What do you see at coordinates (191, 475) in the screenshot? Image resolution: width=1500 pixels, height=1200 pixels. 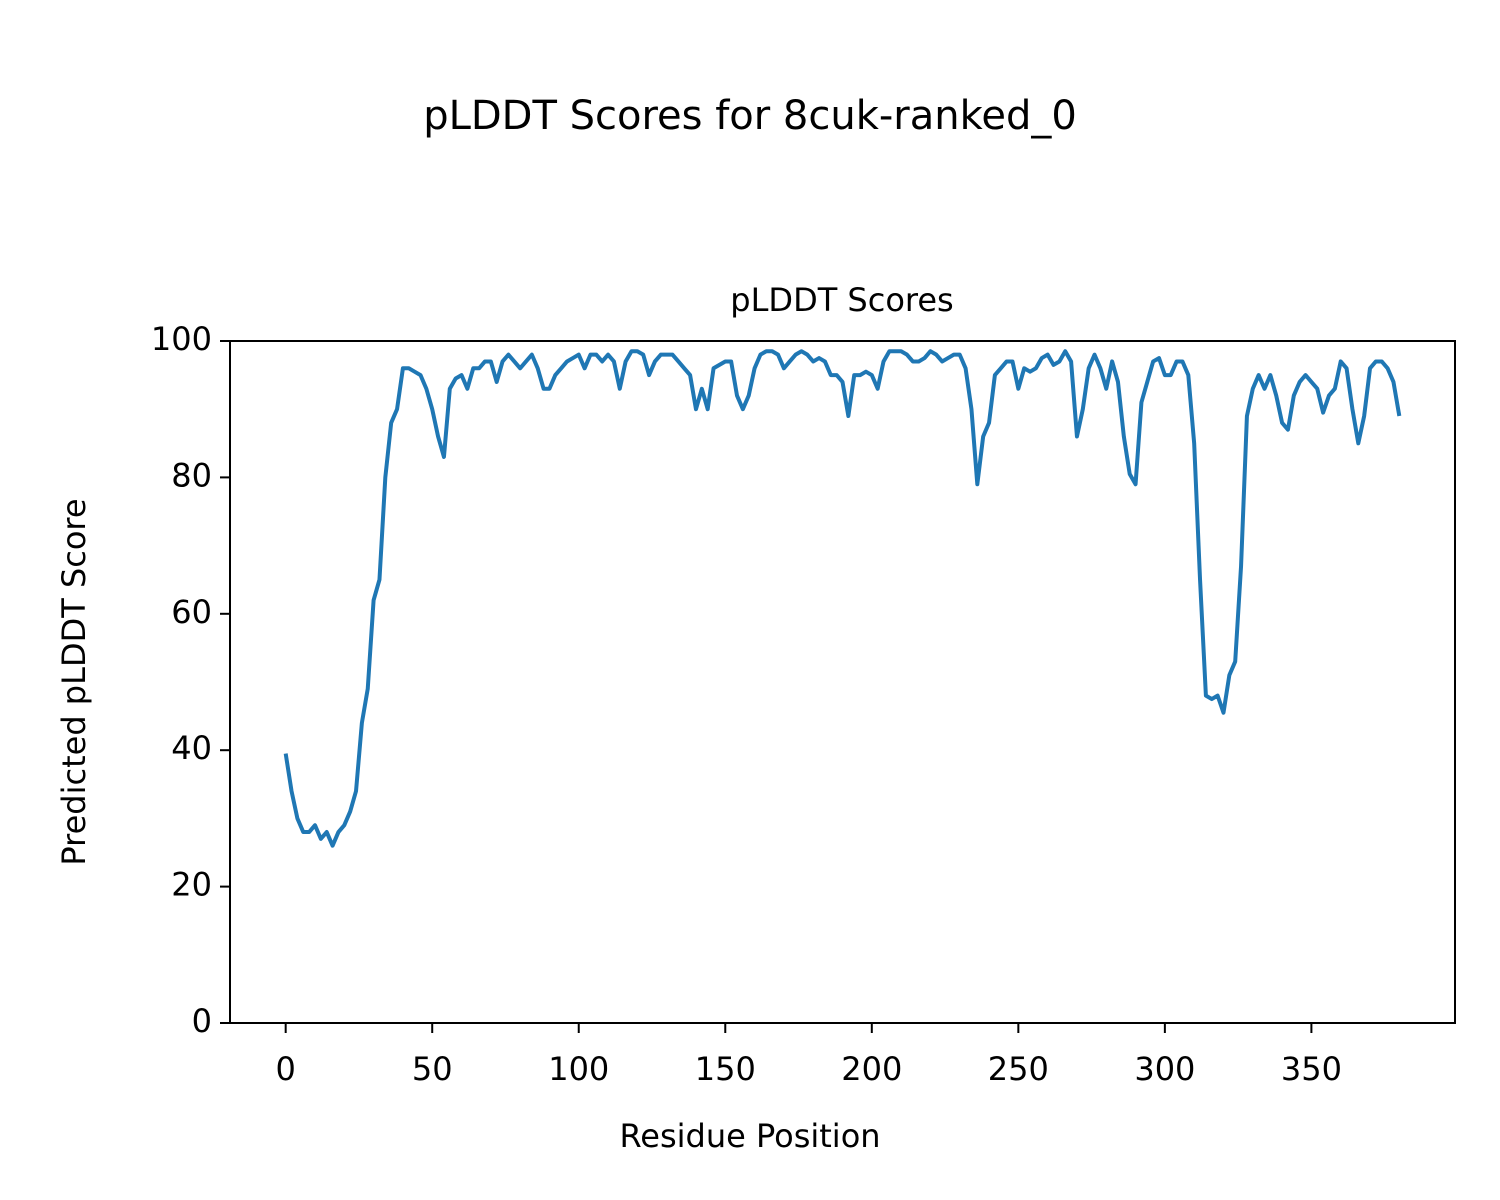 I see `y-tick-label: 80` at bounding box center [191, 475].